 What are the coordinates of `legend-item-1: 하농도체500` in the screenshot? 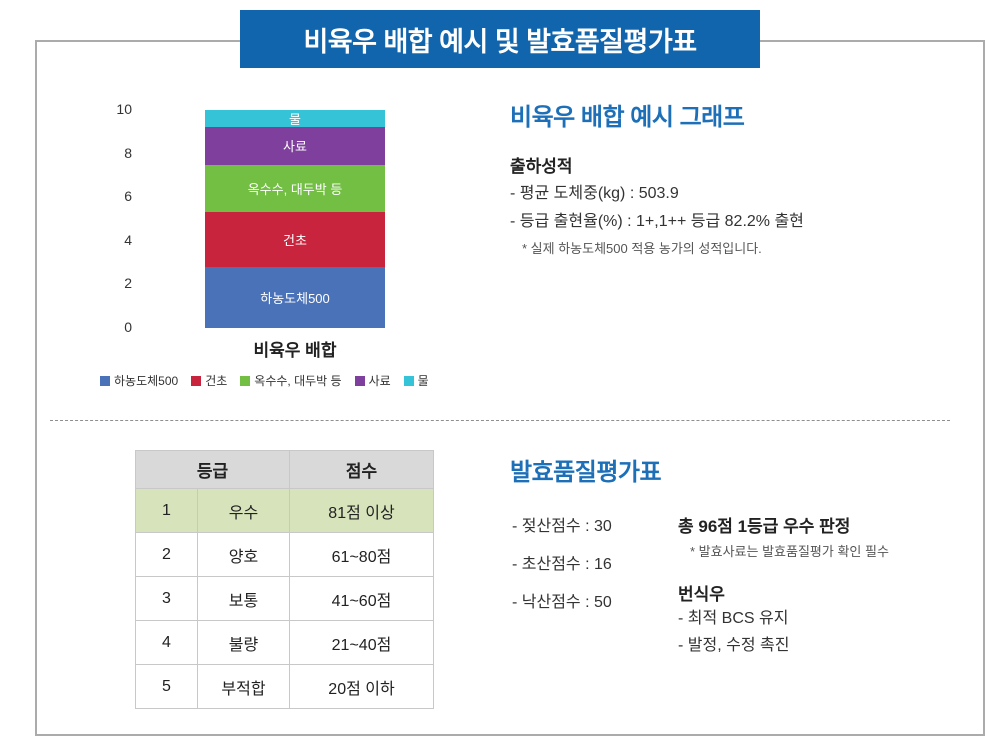 It's located at (139, 380).